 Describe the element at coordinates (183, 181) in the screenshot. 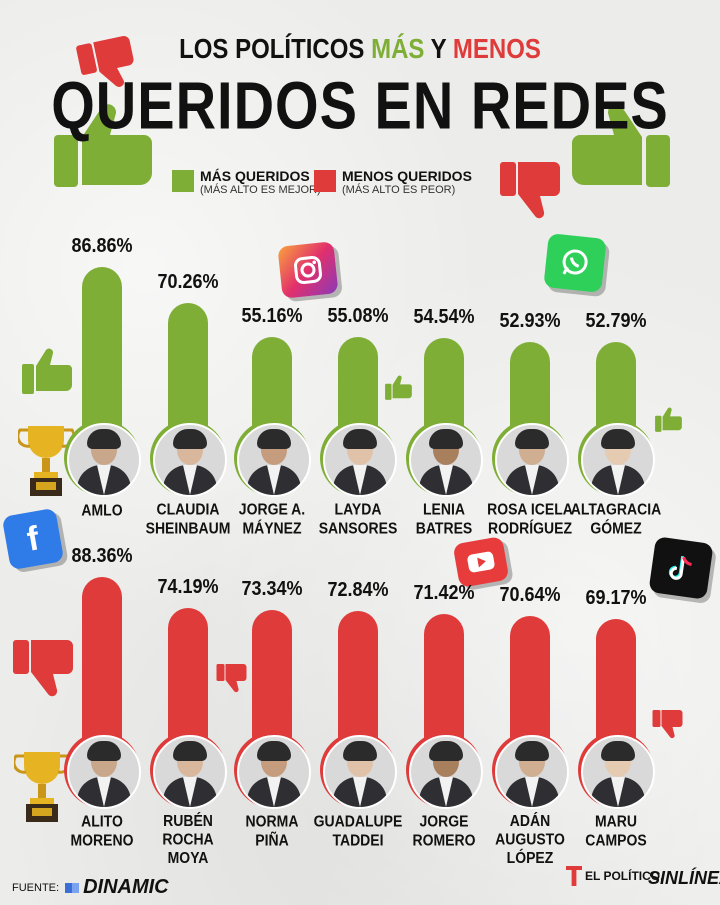

I see `legend-swatch-green` at that location.